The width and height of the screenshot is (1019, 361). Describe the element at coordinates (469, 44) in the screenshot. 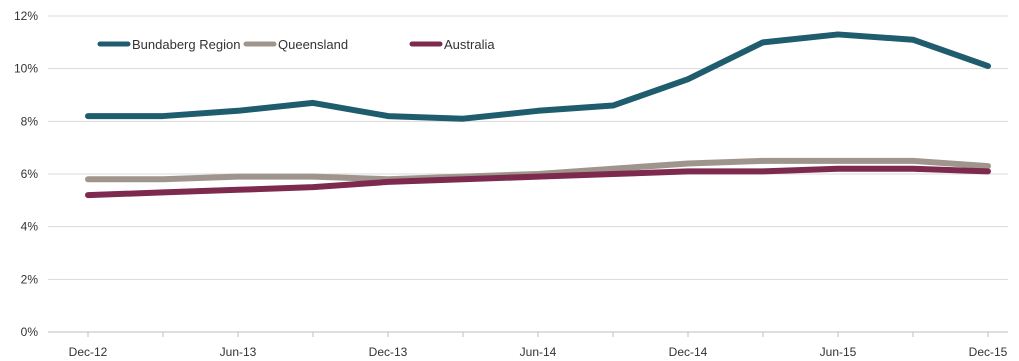

I see `legend-label-australia: Australia` at that location.